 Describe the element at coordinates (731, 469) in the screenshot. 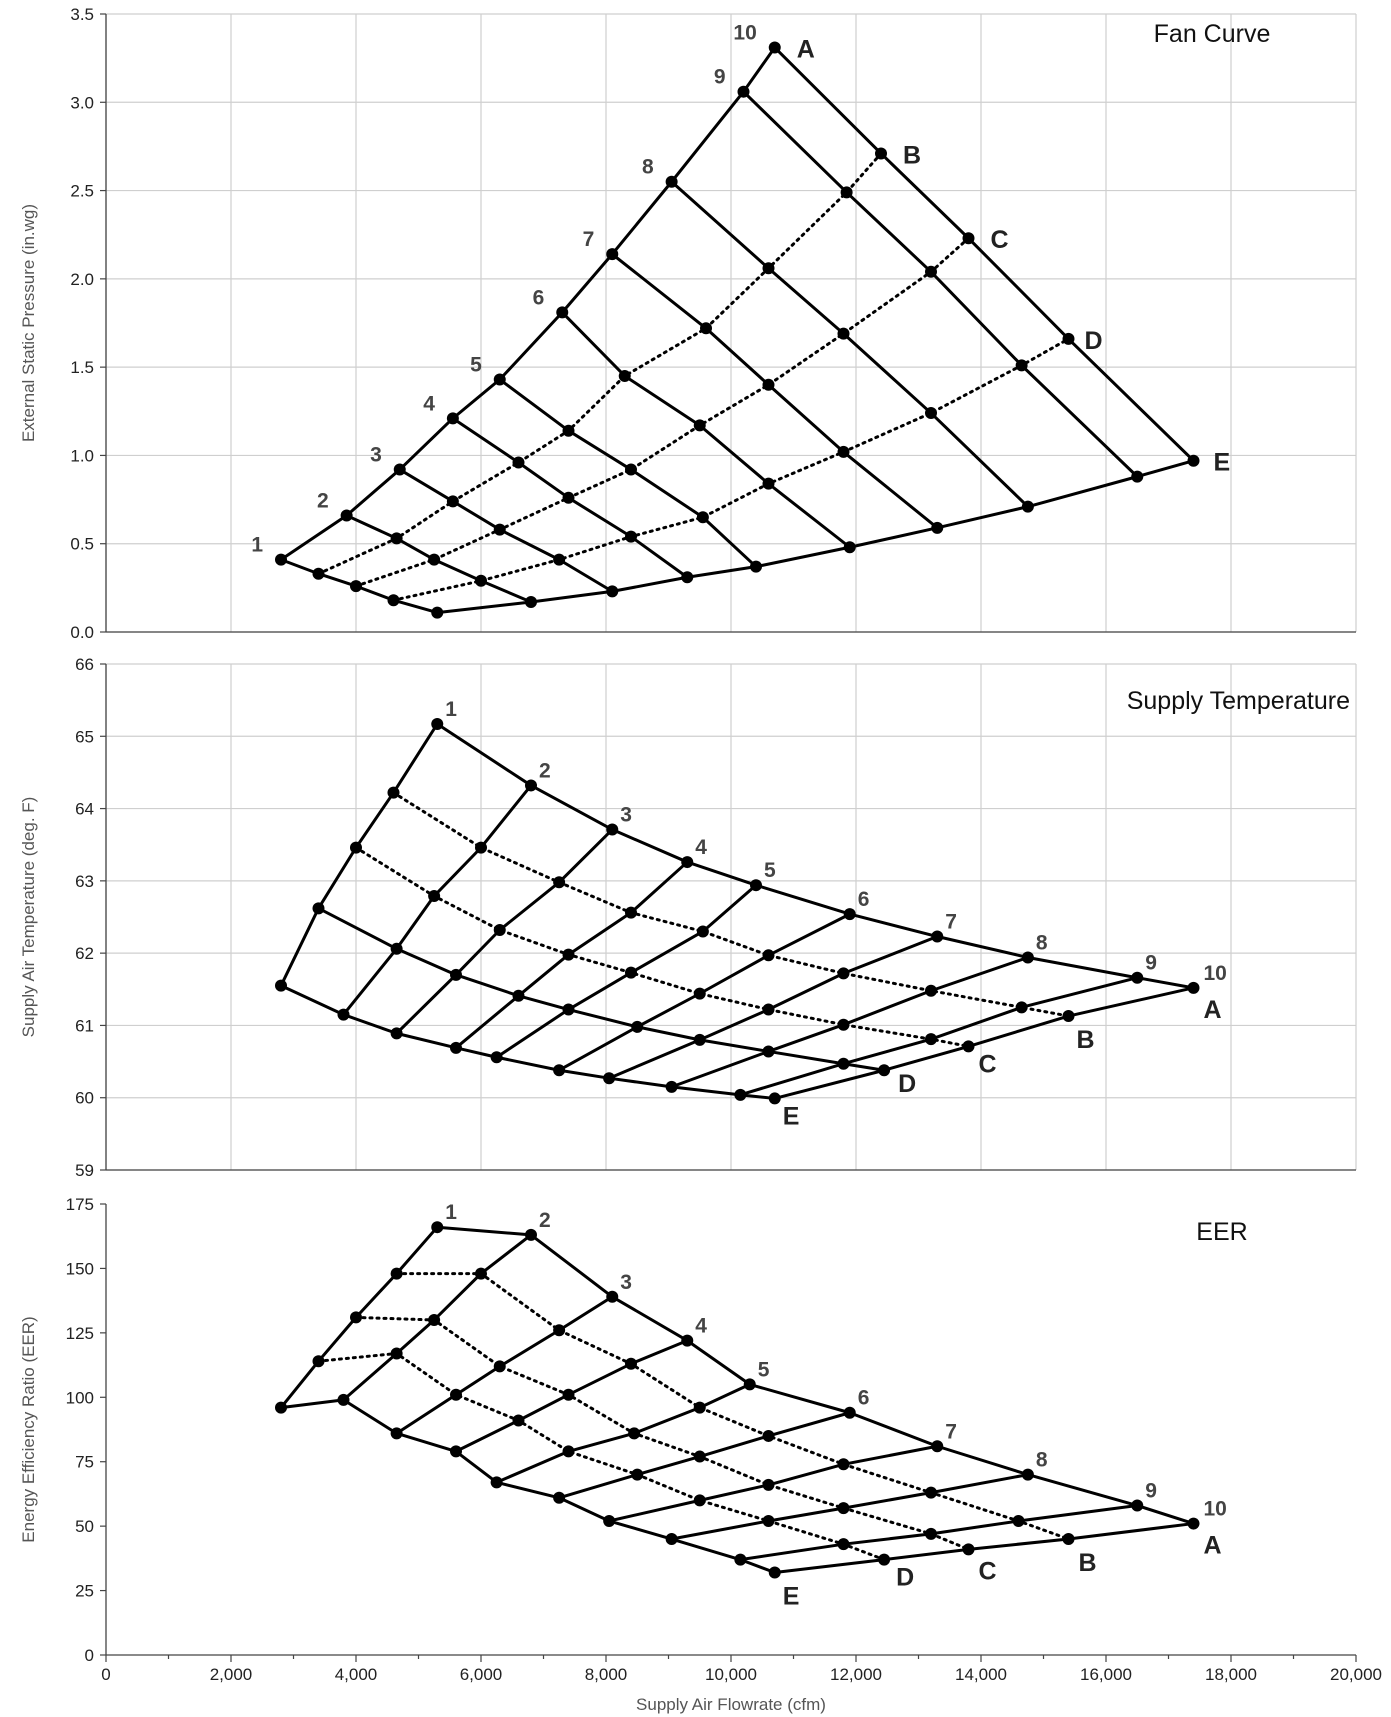

I see `series-line-D` at that location.